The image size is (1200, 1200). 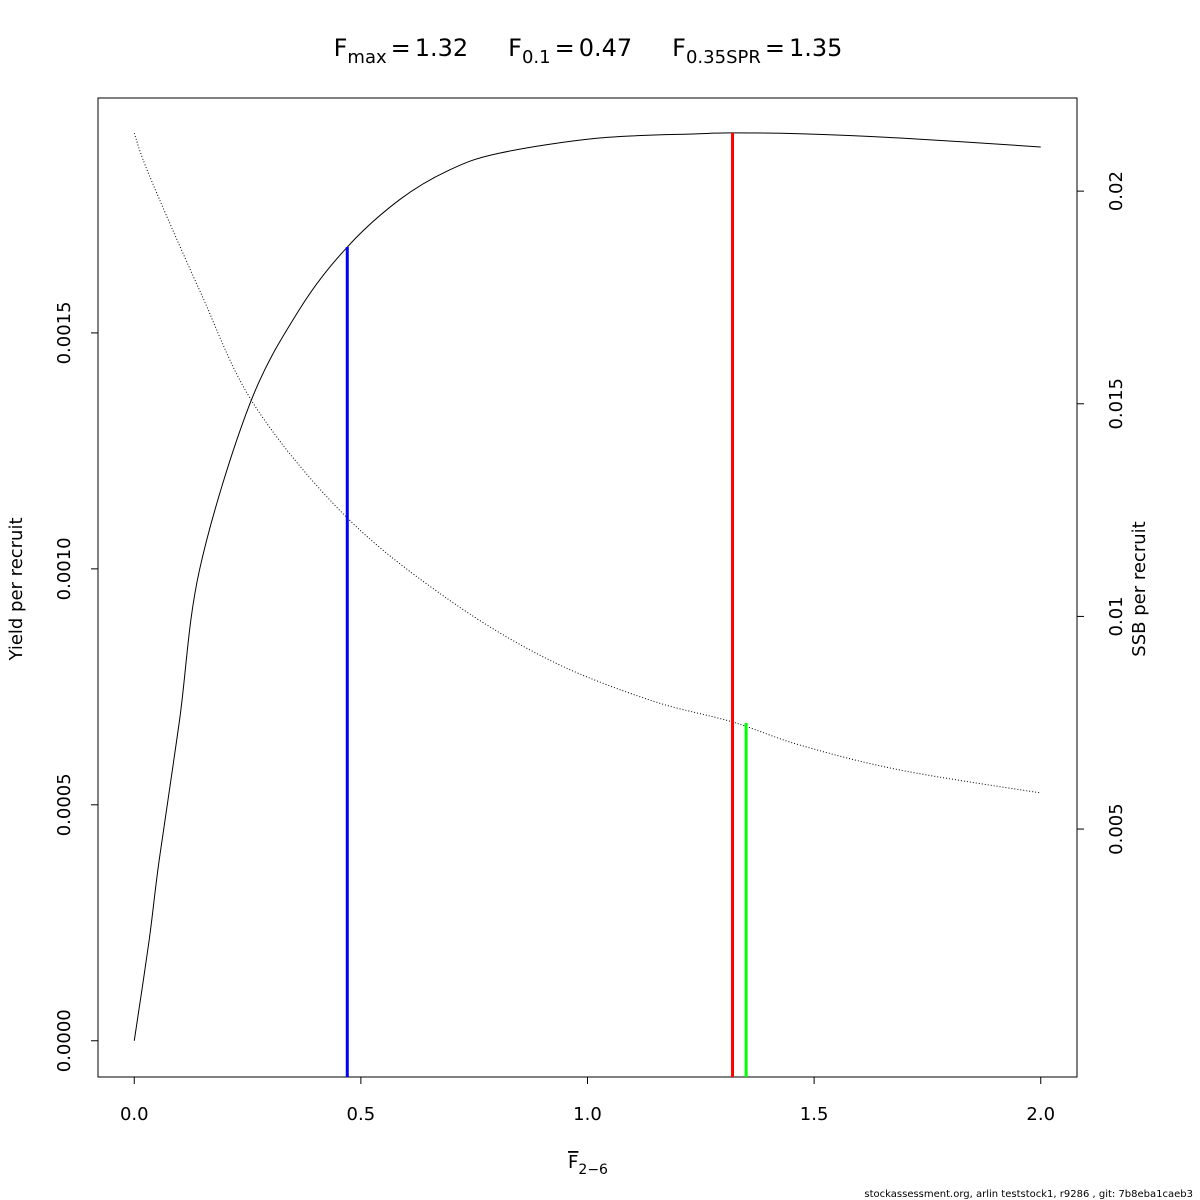 I want to click on x-tick-label: 2.0, so click(x=1040, y=1114).